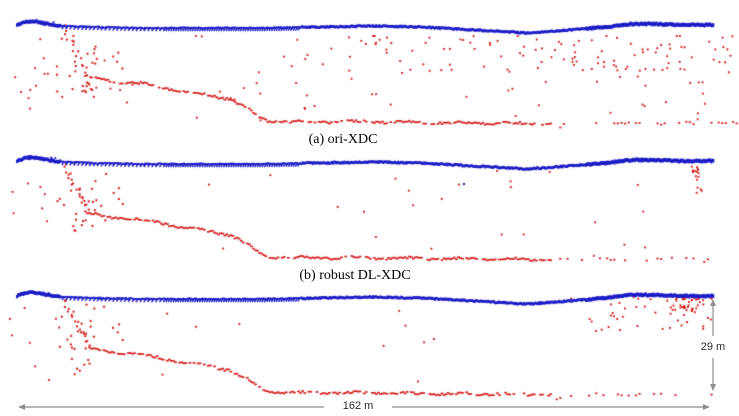  Describe the element at coordinates (343, 139) in the screenshot. I see `panel-a-caption: (a) ori-XDC` at that location.